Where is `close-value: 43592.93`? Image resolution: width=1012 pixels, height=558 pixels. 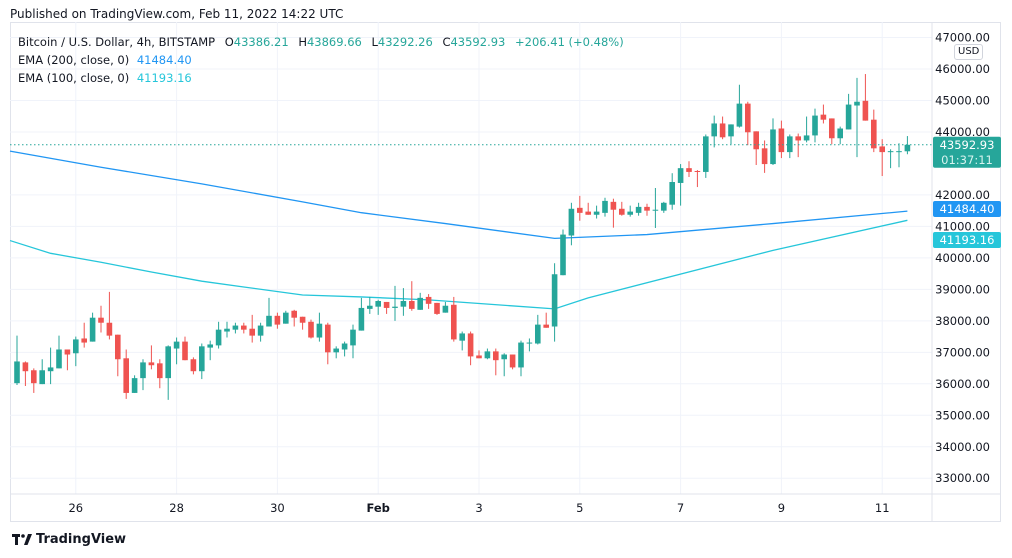
close-value: 43592.93 is located at coordinates (478, 42).